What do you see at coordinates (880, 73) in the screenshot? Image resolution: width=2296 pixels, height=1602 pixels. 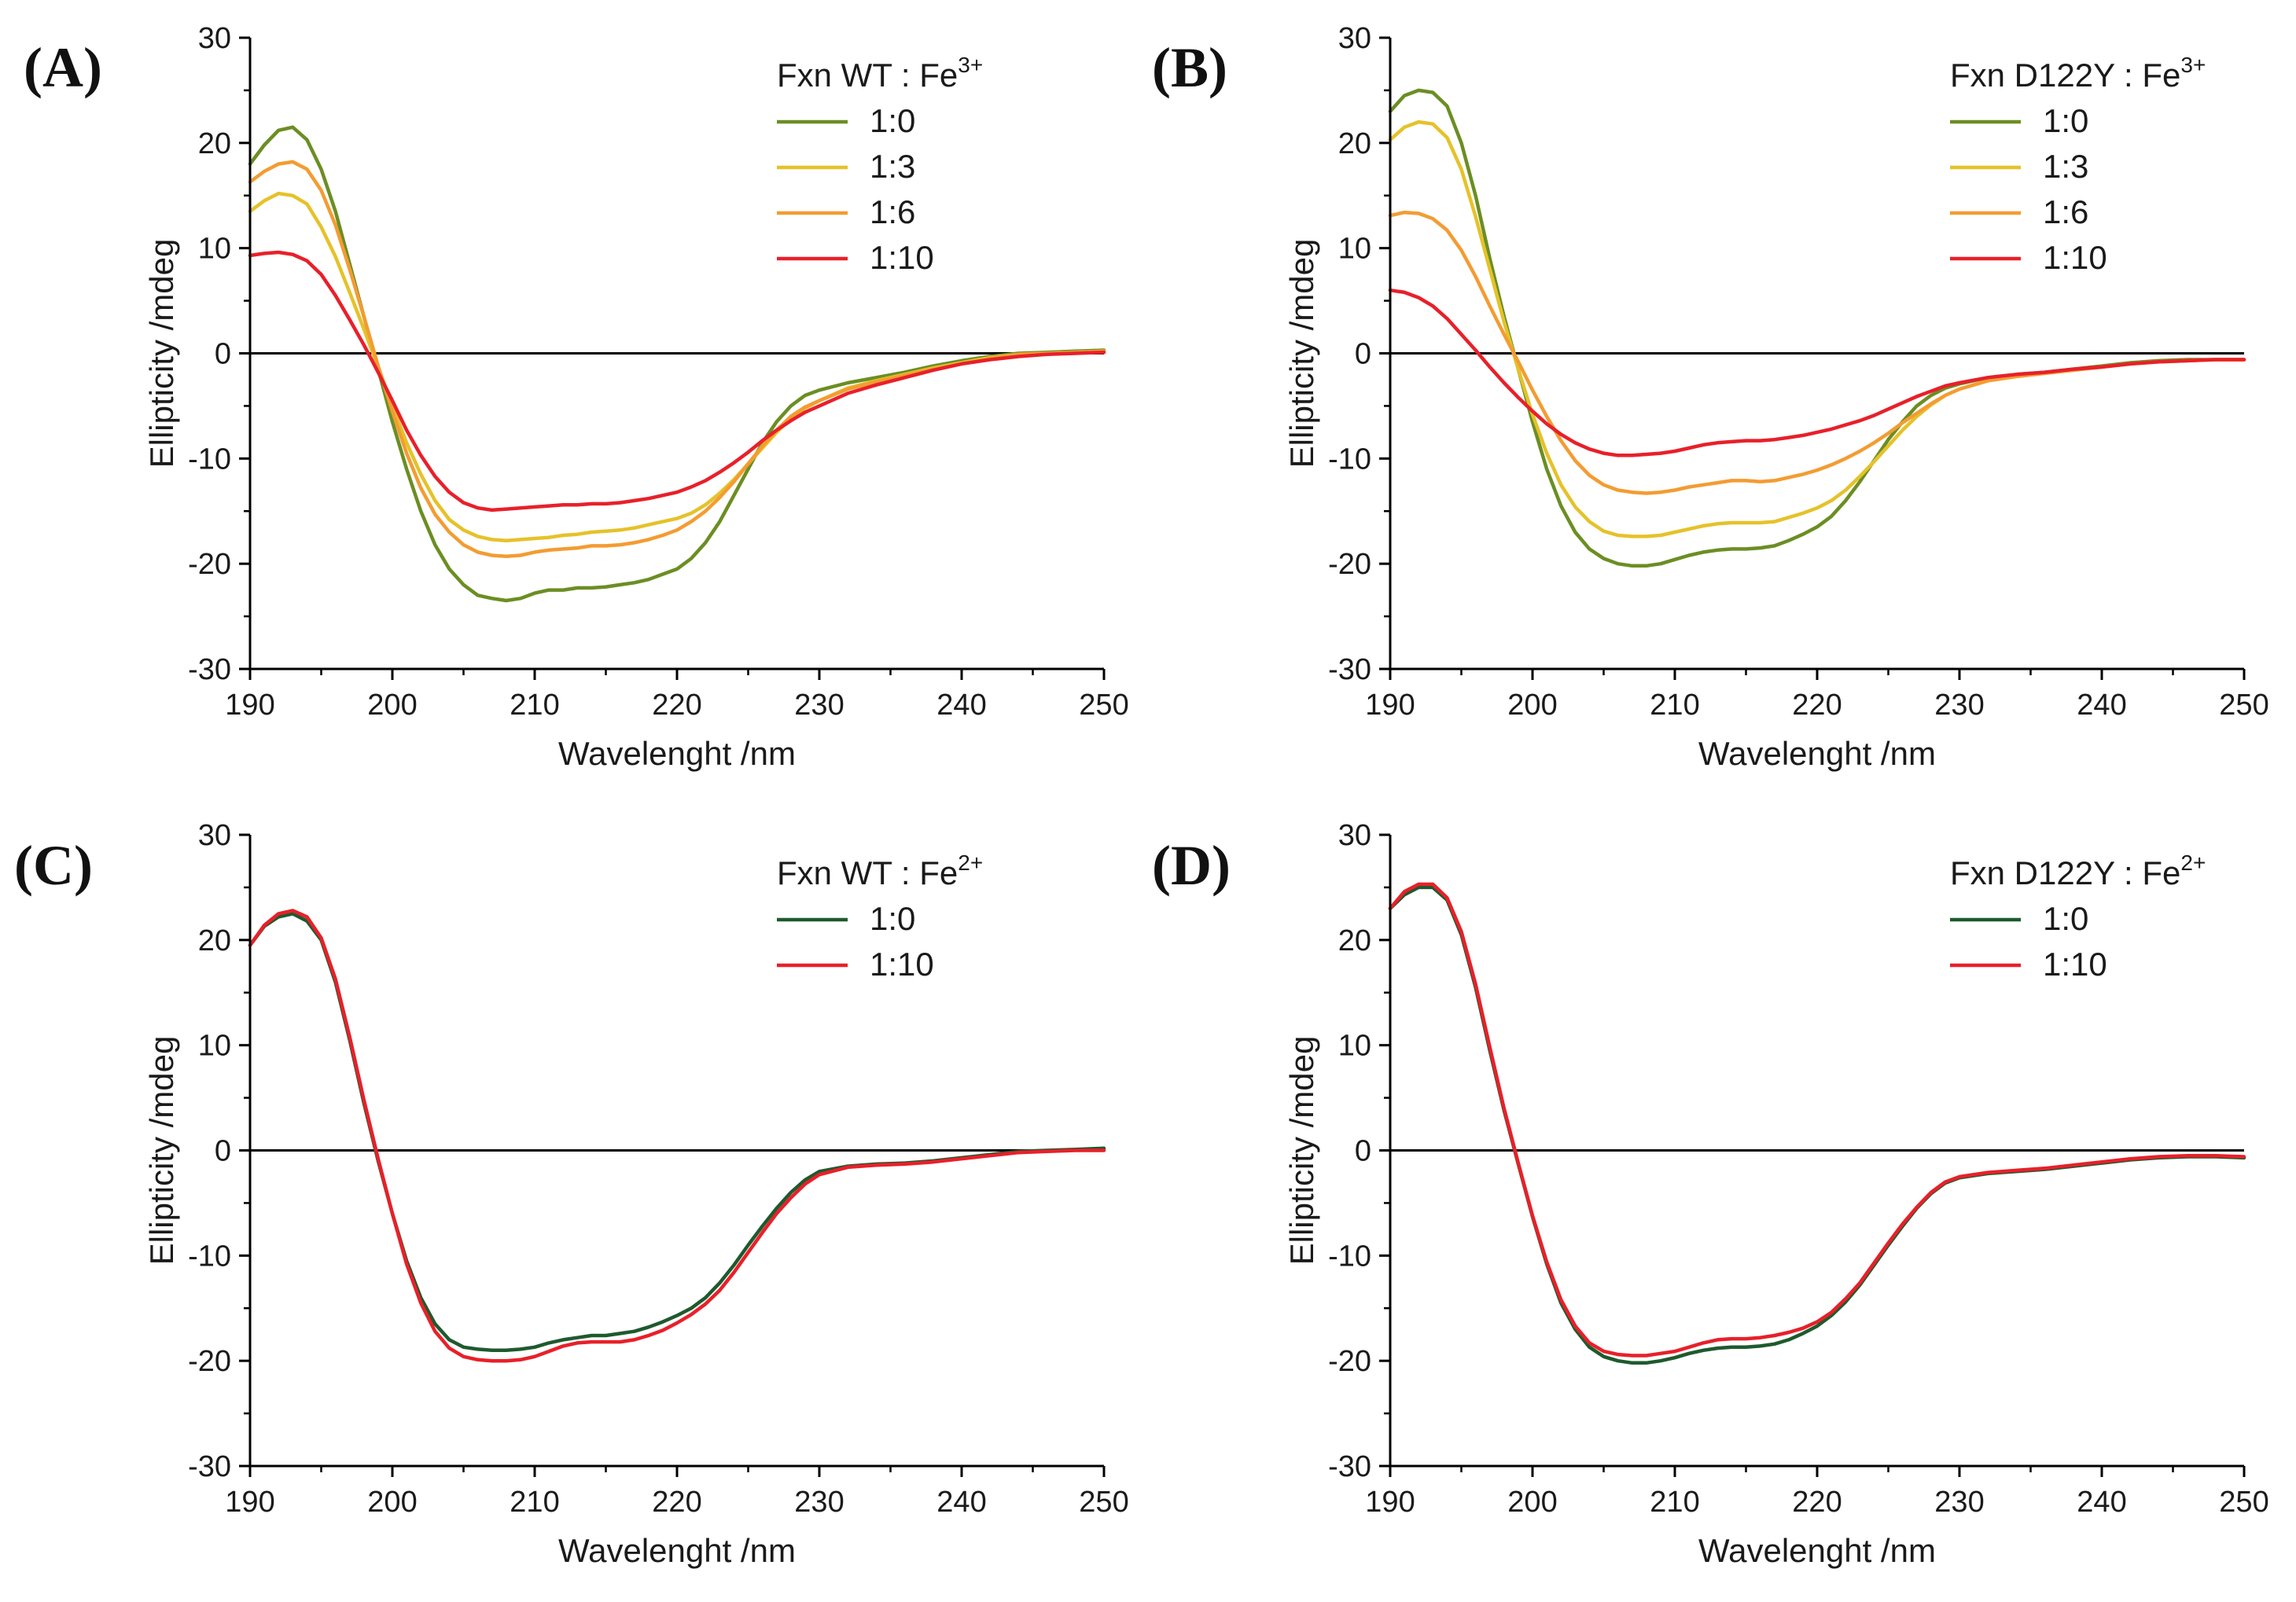 I see `legend-title: Fxn WT : Fe3+` at bounding box center [880, 73].